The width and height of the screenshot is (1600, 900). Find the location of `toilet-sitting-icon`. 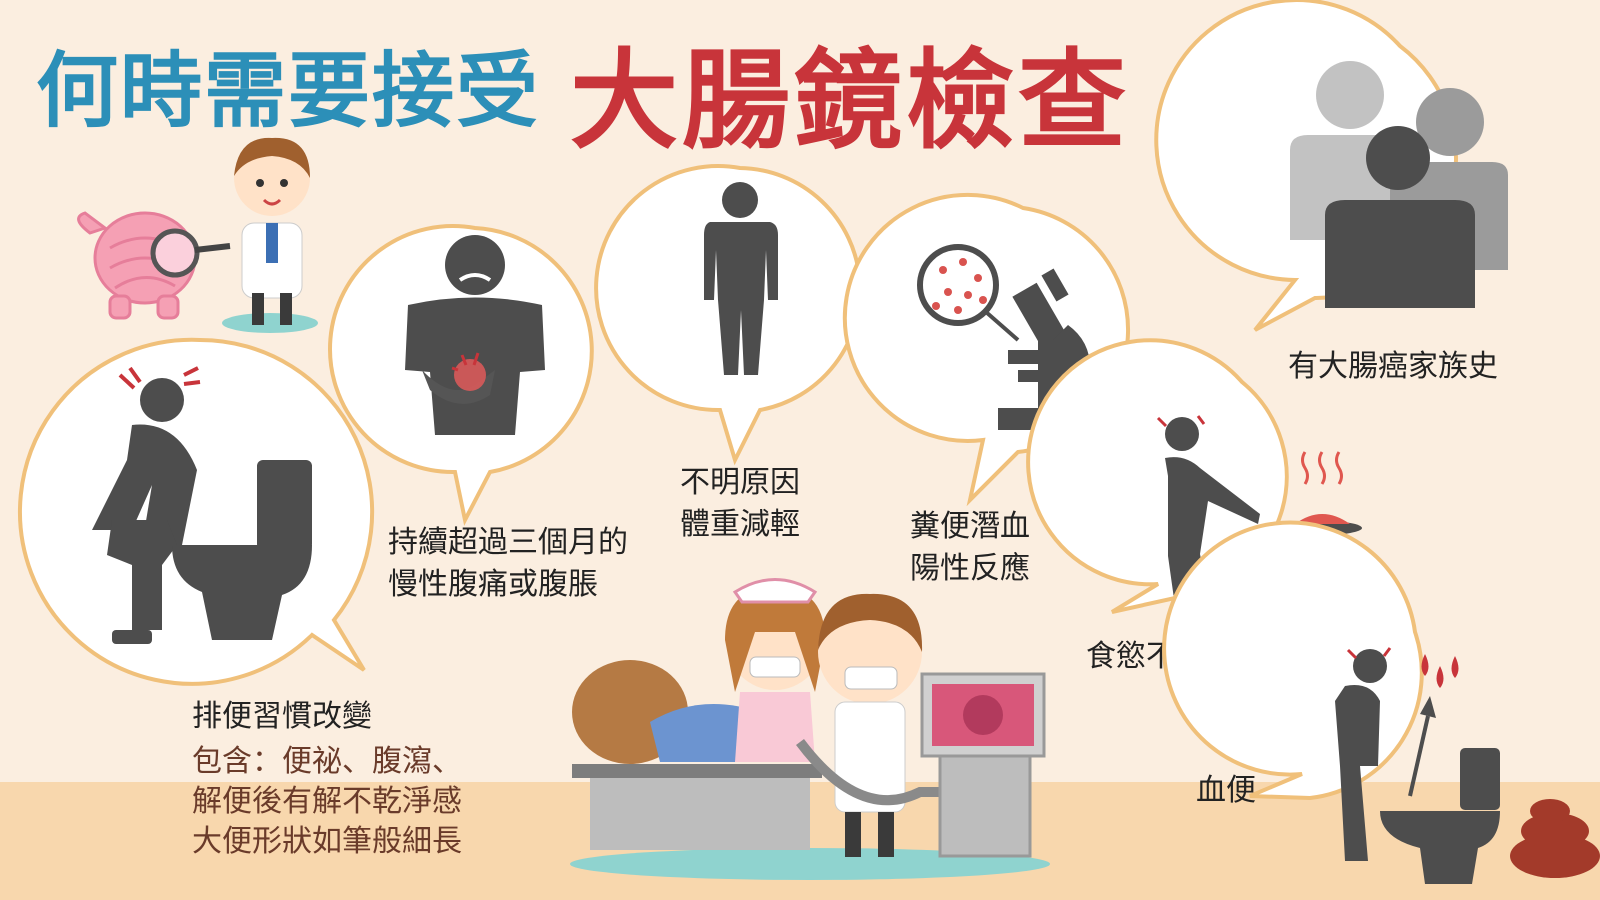

toilet-sitting-icon is located at coordinates (202, 511).